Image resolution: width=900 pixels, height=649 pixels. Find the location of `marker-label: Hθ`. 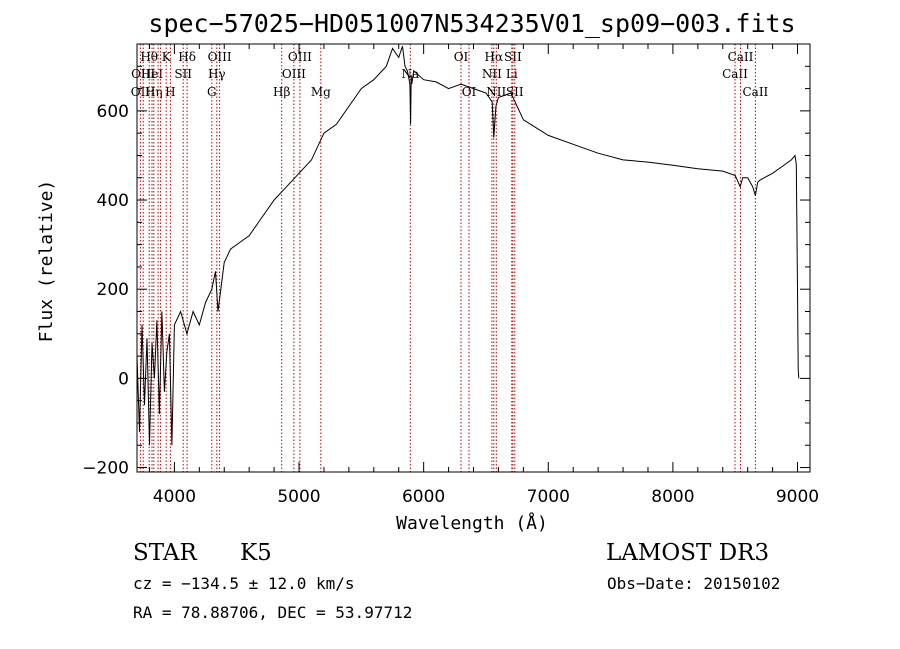

marker-label: Hθ is located at coordinates (149, 57).